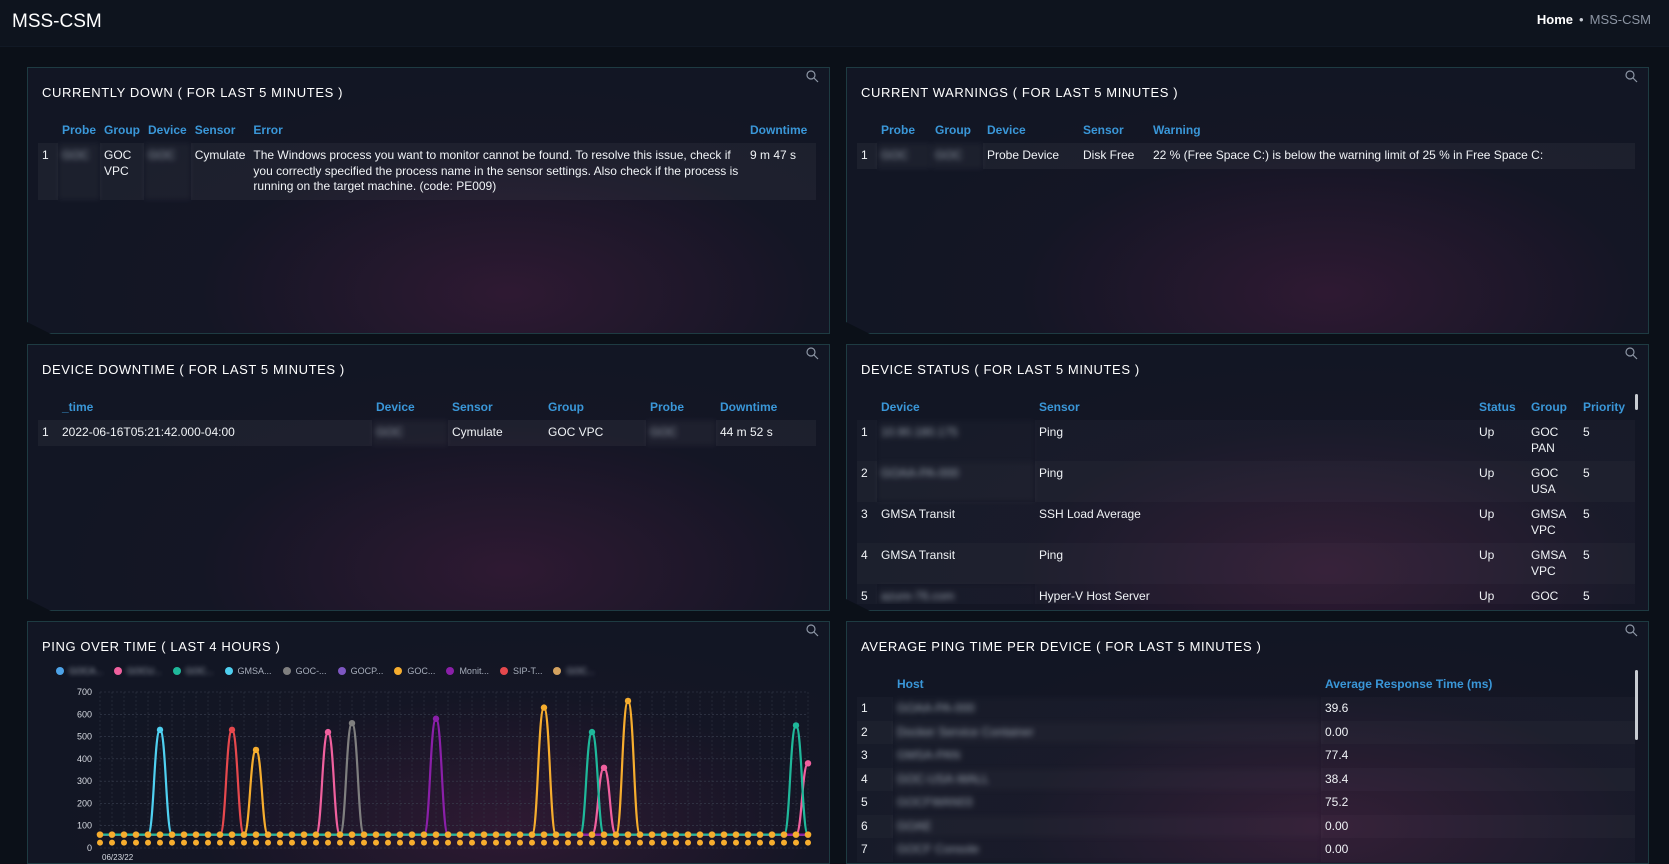 Image resolution: width=1669 pixels, height=864 pixels. Describe the element at coordinates (1246, 440) in the screenshot. I see `table-row: 1 10.90.180.175 Ping Up GOC PAN 5` at that location.